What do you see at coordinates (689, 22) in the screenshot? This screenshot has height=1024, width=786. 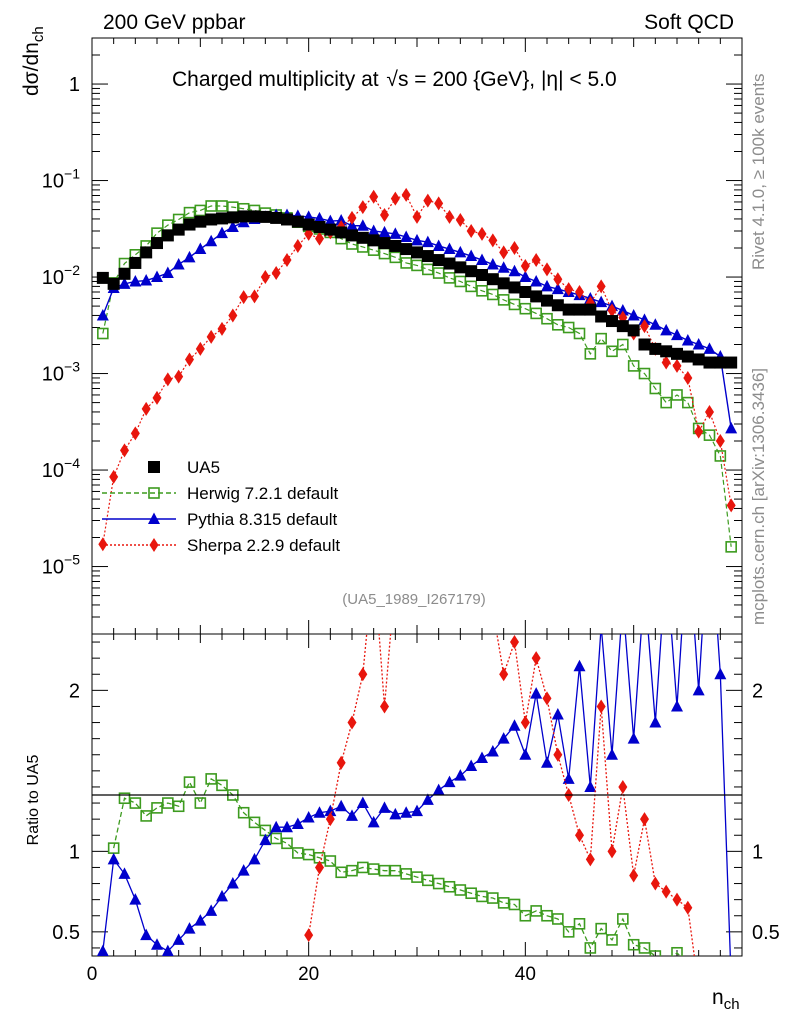 I see `header-right: Soft QCD` at bounding box center [689, 22].